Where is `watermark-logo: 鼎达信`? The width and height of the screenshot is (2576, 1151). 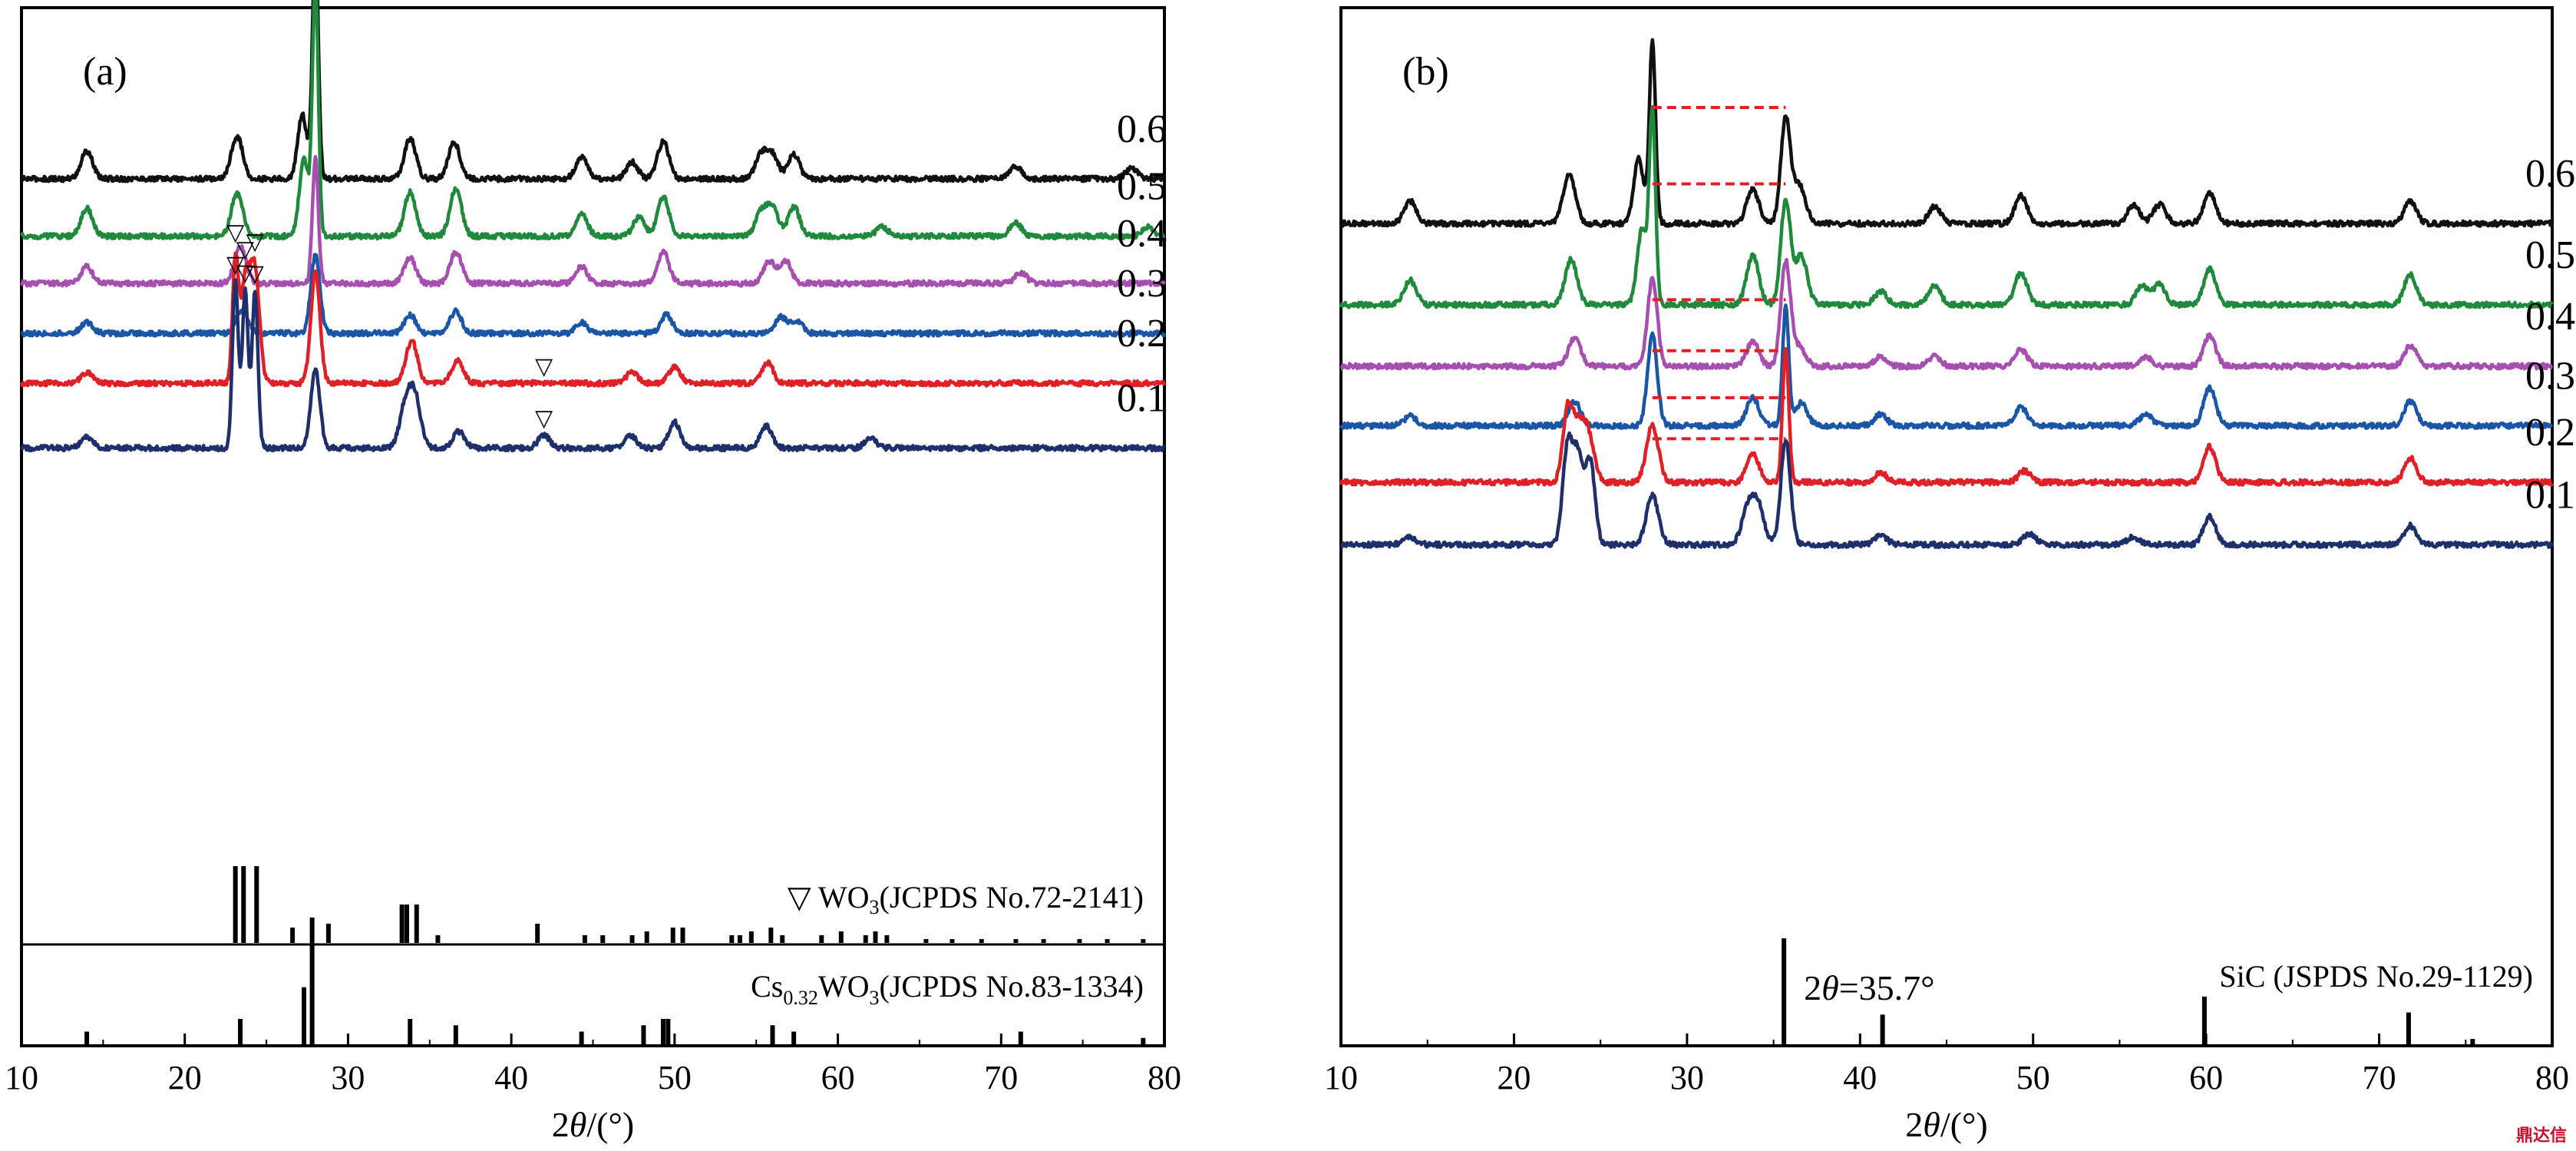 watermark-logo: 鼎达信 is located at coordinates (2541, 1136).